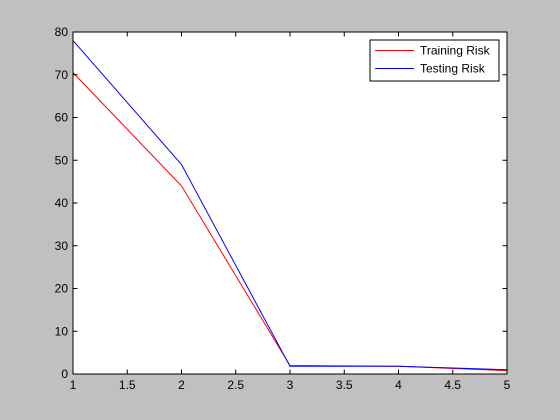 This screenshot has height=420, width=560. Describe the element at coordinates (64, 374) in the screenshot. I see `y-tick-label: 0` at that location.